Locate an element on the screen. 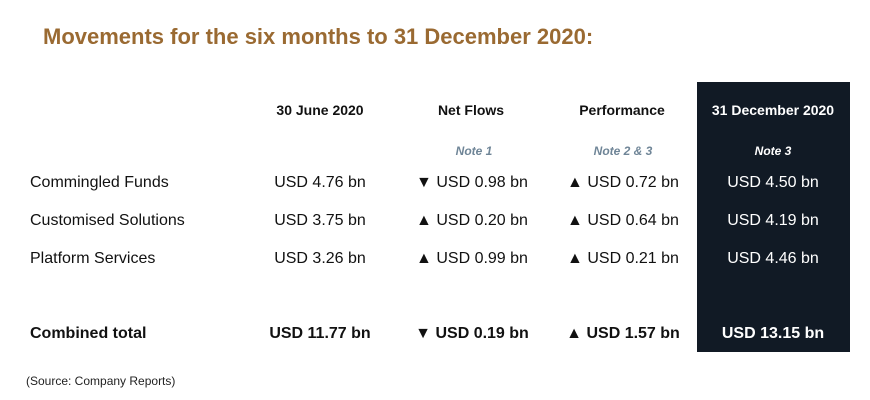 The height and width of the screenshot is (400, 870). cell: USD 4.50 bn is located at coordinates (773, 182).